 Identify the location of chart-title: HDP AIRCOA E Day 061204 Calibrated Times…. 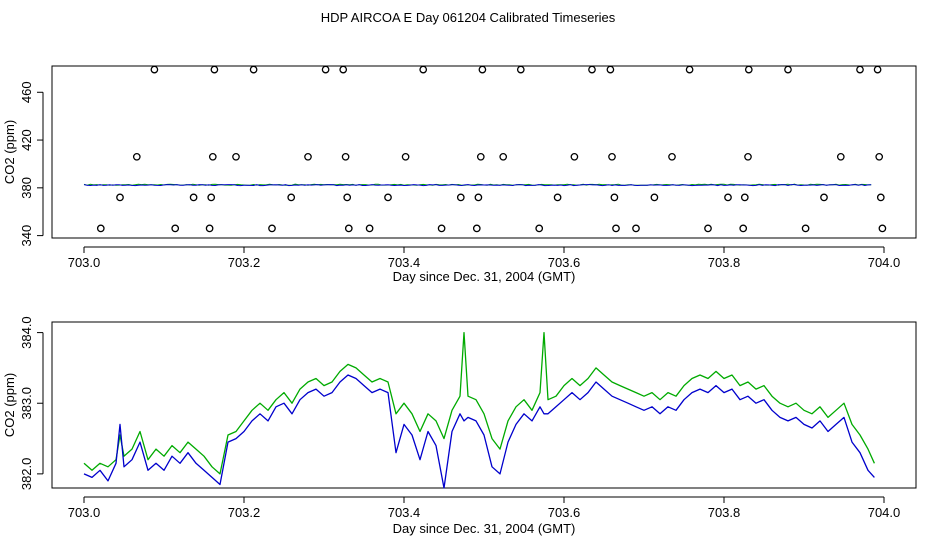
(468, 17).